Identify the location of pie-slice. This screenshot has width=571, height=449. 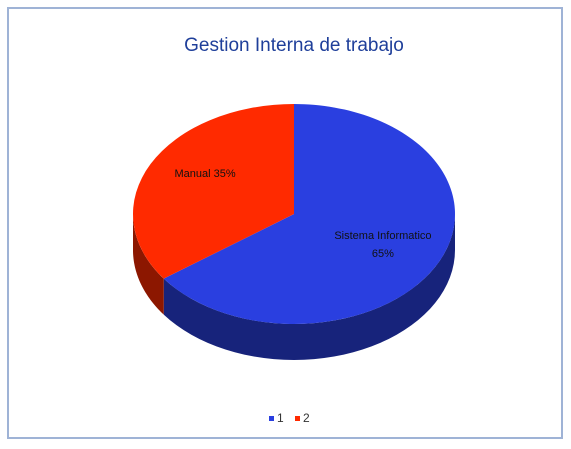
(213, 191).